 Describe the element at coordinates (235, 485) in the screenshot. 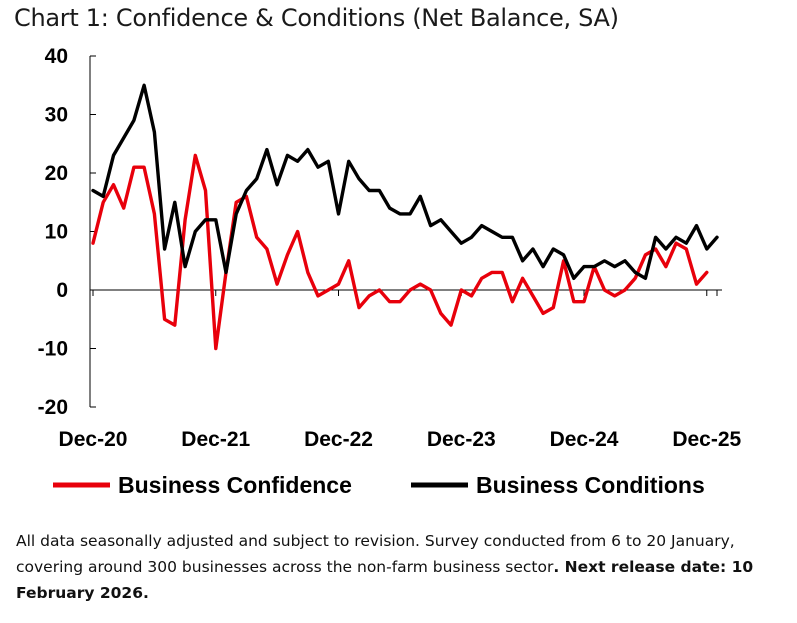

I see `legend-label: Business Confidence` at that location.